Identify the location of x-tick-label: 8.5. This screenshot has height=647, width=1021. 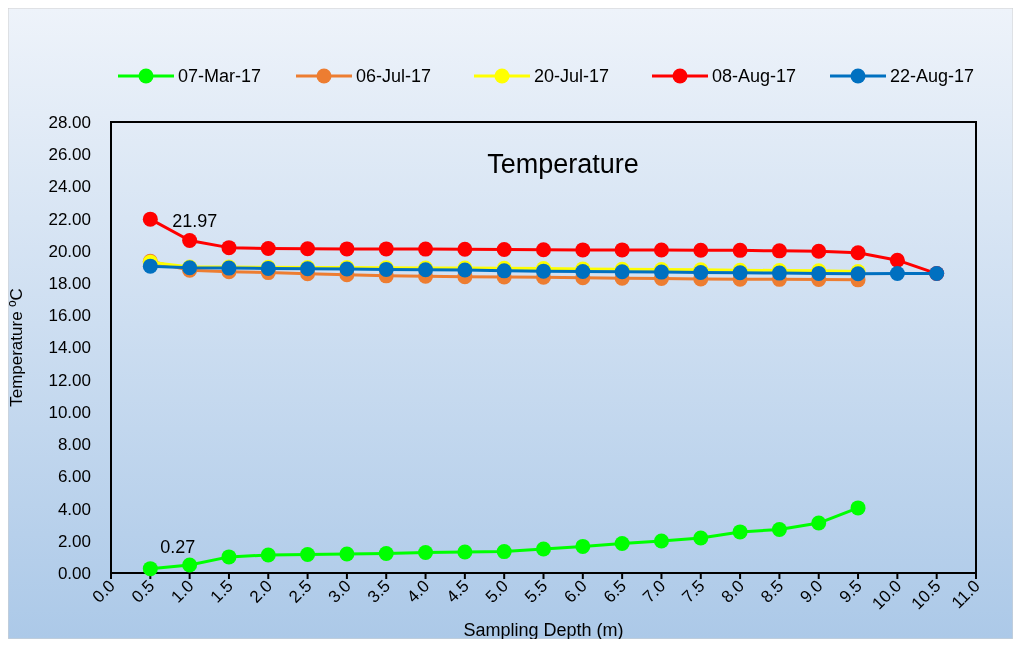
(772, 591).